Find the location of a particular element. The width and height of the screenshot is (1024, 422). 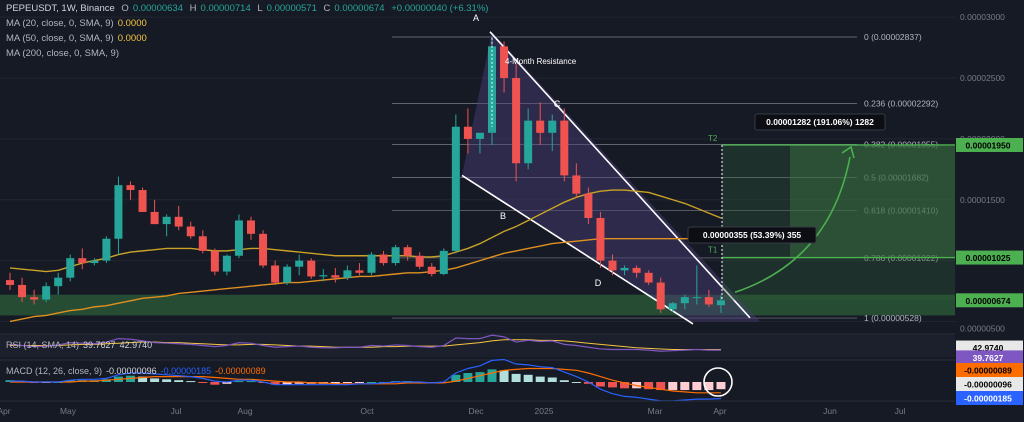

time-label-4: Oct is located at coordinates (367, 411).